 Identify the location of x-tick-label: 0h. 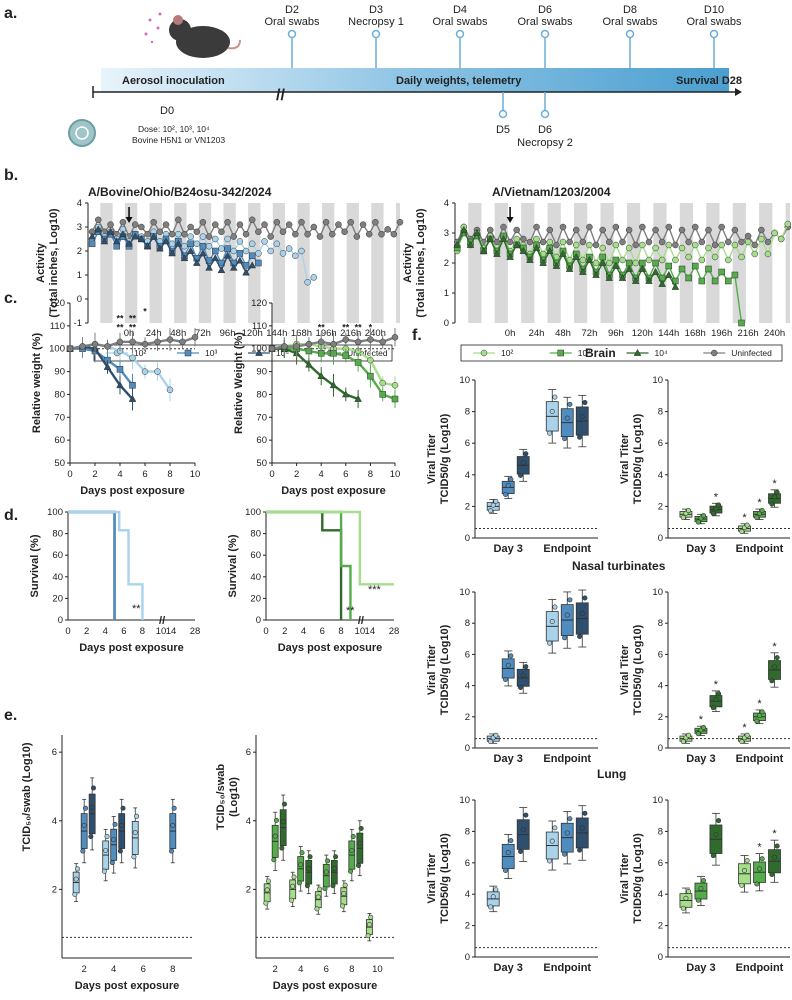
(129, 333).